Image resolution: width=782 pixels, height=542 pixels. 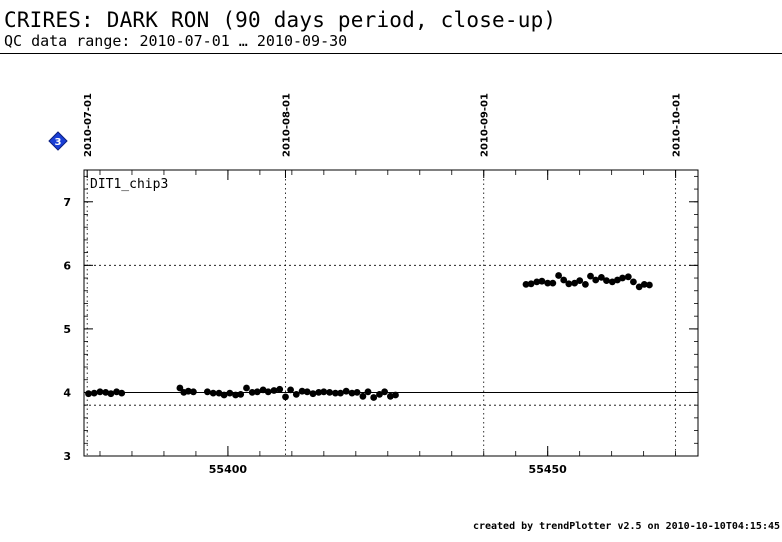 What do you see at coordinates (228, 469) in the screenshot?
I see `x-tick-label: 55400` at bounding box center [228, 469].